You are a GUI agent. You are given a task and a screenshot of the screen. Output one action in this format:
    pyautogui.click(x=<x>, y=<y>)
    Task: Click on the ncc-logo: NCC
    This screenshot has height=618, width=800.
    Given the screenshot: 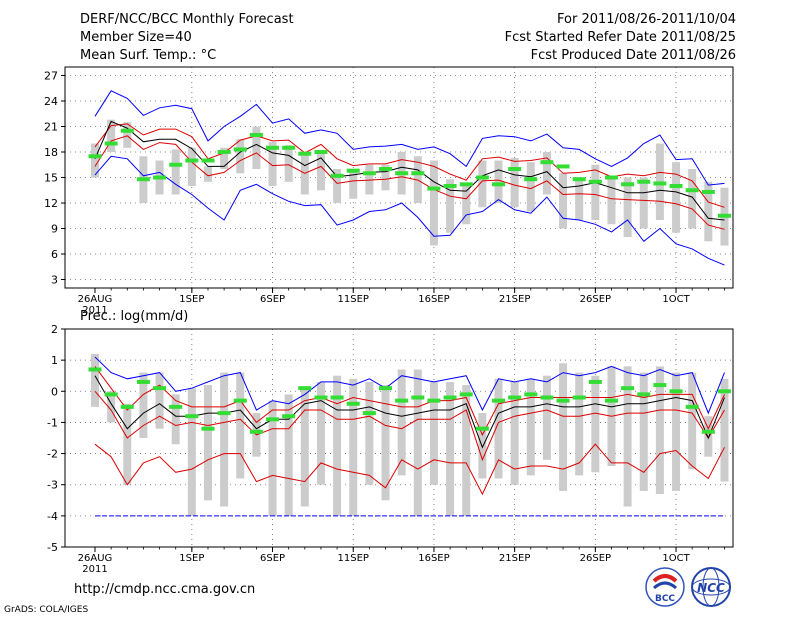 What is the action you would take?
    pyautogui.click(x=711, y=587)
    